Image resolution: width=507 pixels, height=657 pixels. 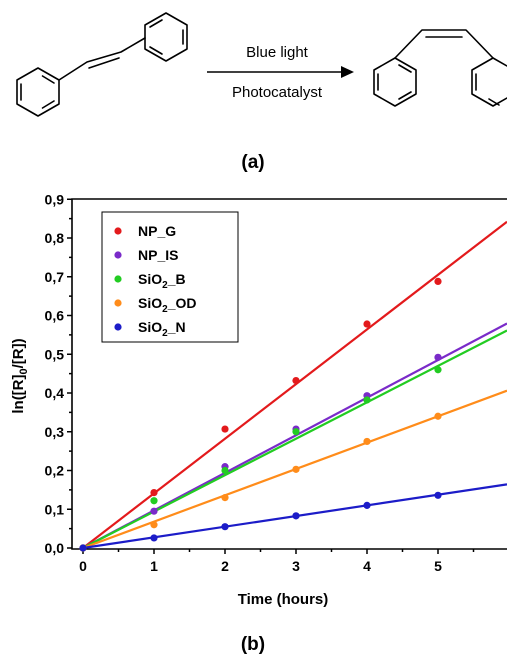 What do you see at coordinates (252, 162) in the screenshot?
I see `panel-a-label: (a)` at bounding box center [252, 162].